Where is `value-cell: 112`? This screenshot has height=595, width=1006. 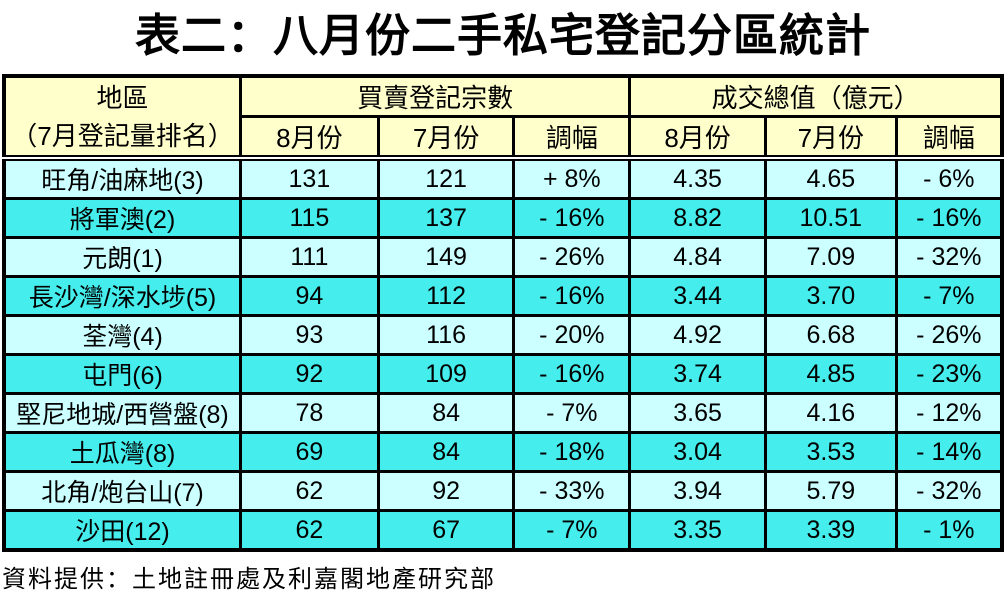 value-cell: 112 is located at coordinates (446, 296).